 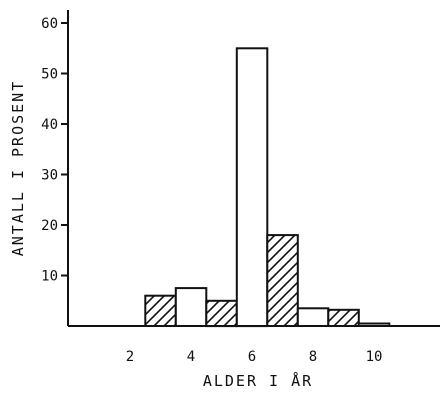 What do you see at coordinates (374, 357) in the screenshot?
I see `x-tick-label-10: 10` at bounding box center [374, 357].